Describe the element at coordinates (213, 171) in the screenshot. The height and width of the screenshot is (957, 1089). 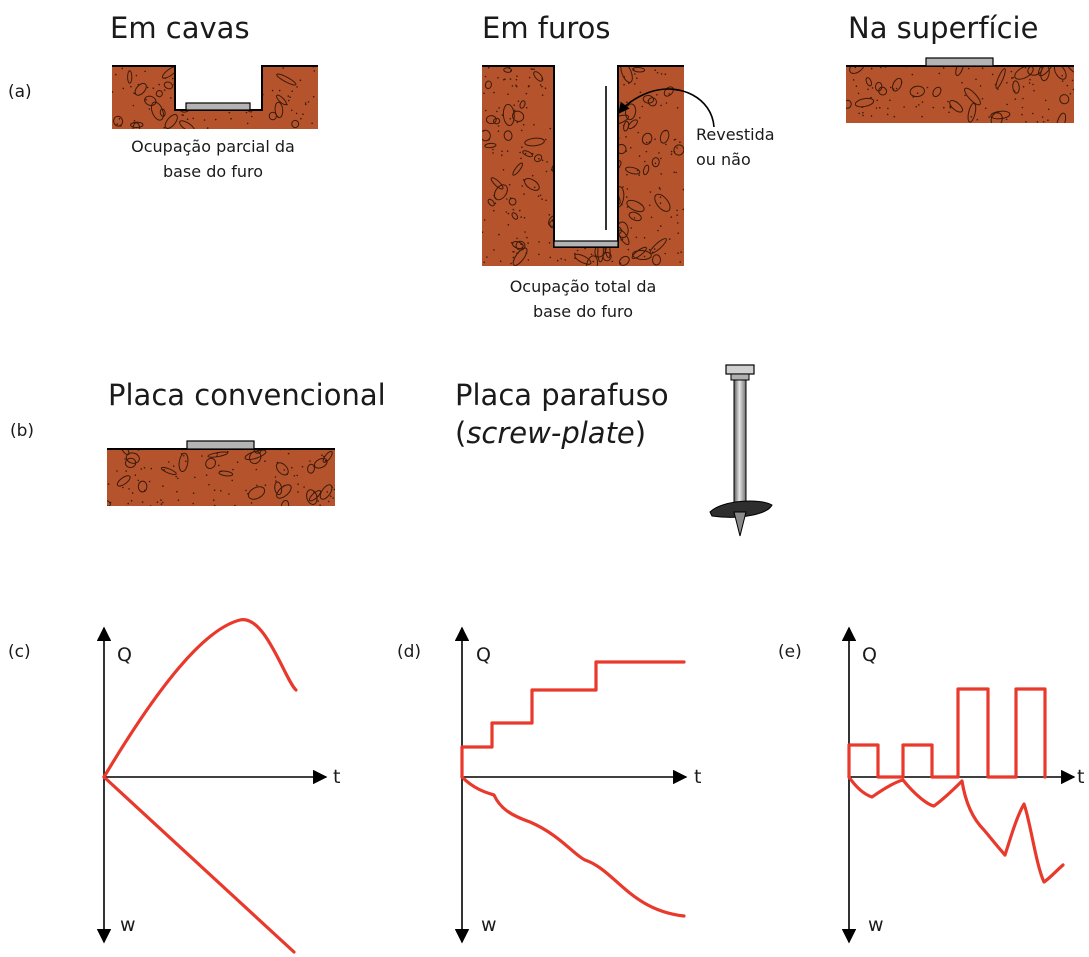
I see `caption-cavas-line2: base do furo` at that location.